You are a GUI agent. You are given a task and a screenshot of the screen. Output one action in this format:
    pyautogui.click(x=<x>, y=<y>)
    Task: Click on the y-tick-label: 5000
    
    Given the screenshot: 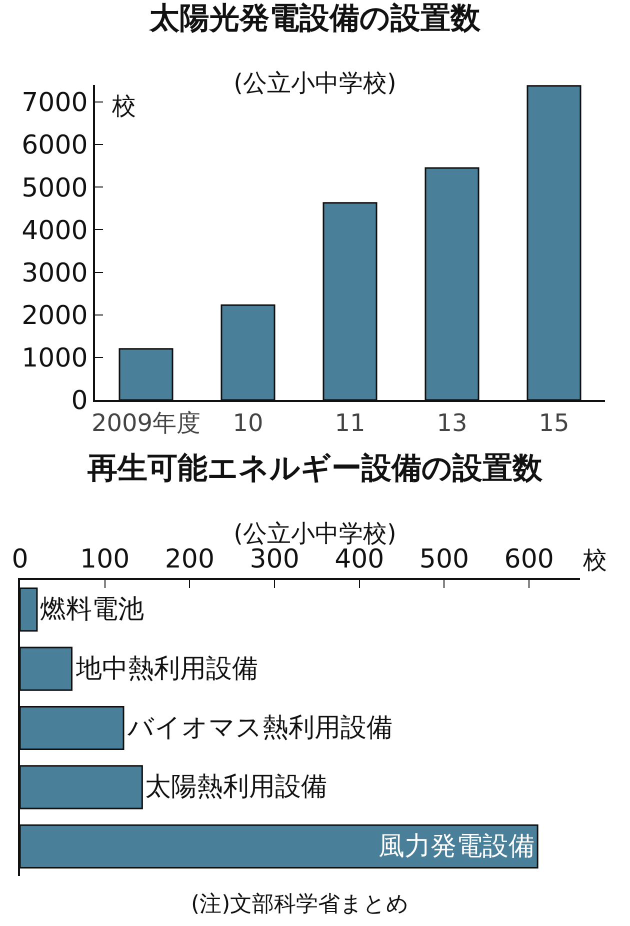 What is the action you would take?
    pyautogui.click(x=55, y=188)
    